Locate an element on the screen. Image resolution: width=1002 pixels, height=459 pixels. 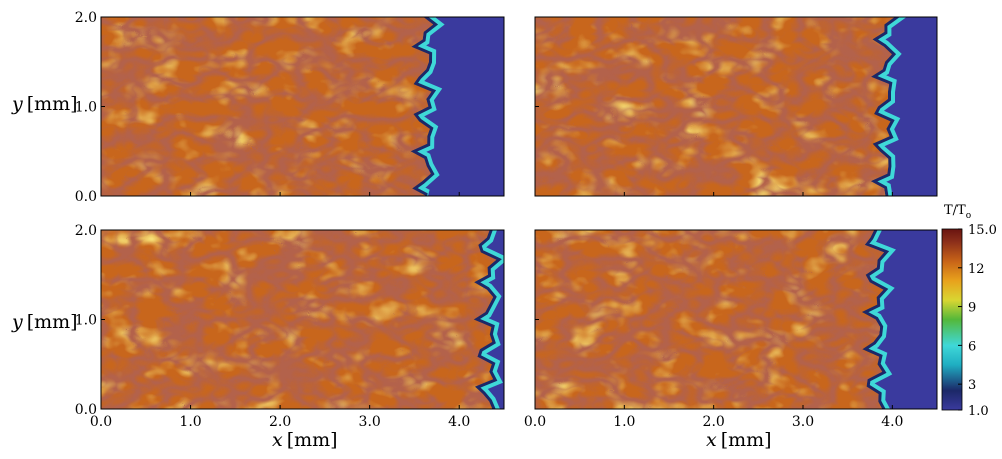
colorbar-tick-label: 9 is located at coordinates (972, 308).